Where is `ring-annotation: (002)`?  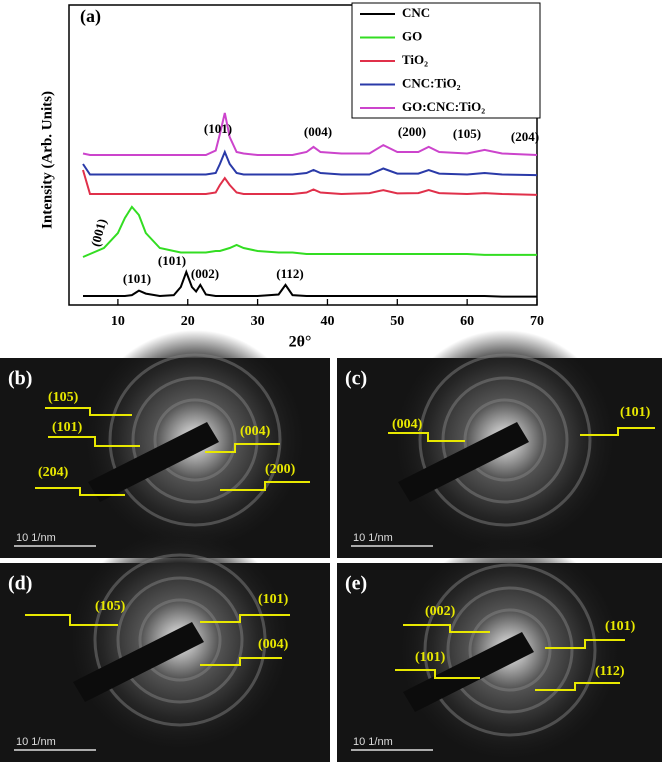 ring-annotation: (002) is located at coordinates (440, 611).